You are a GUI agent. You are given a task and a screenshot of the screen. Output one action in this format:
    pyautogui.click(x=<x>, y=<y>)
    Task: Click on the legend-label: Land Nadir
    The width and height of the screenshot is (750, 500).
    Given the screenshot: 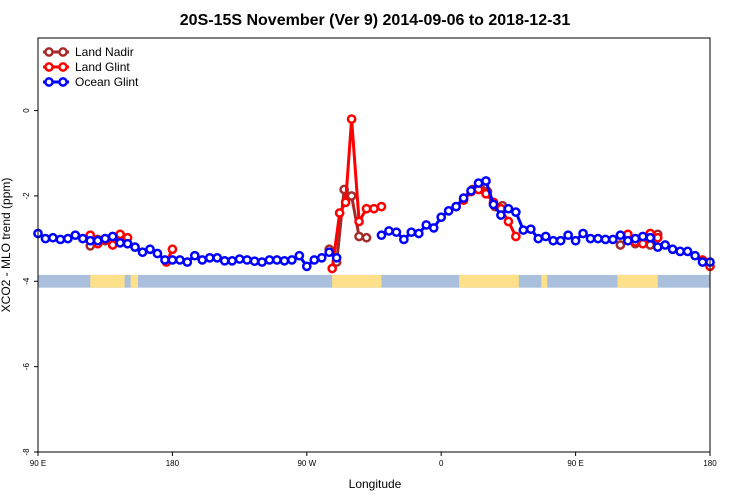 What is the action you would take?
    pyautogui.click(x=104, y=52)
    